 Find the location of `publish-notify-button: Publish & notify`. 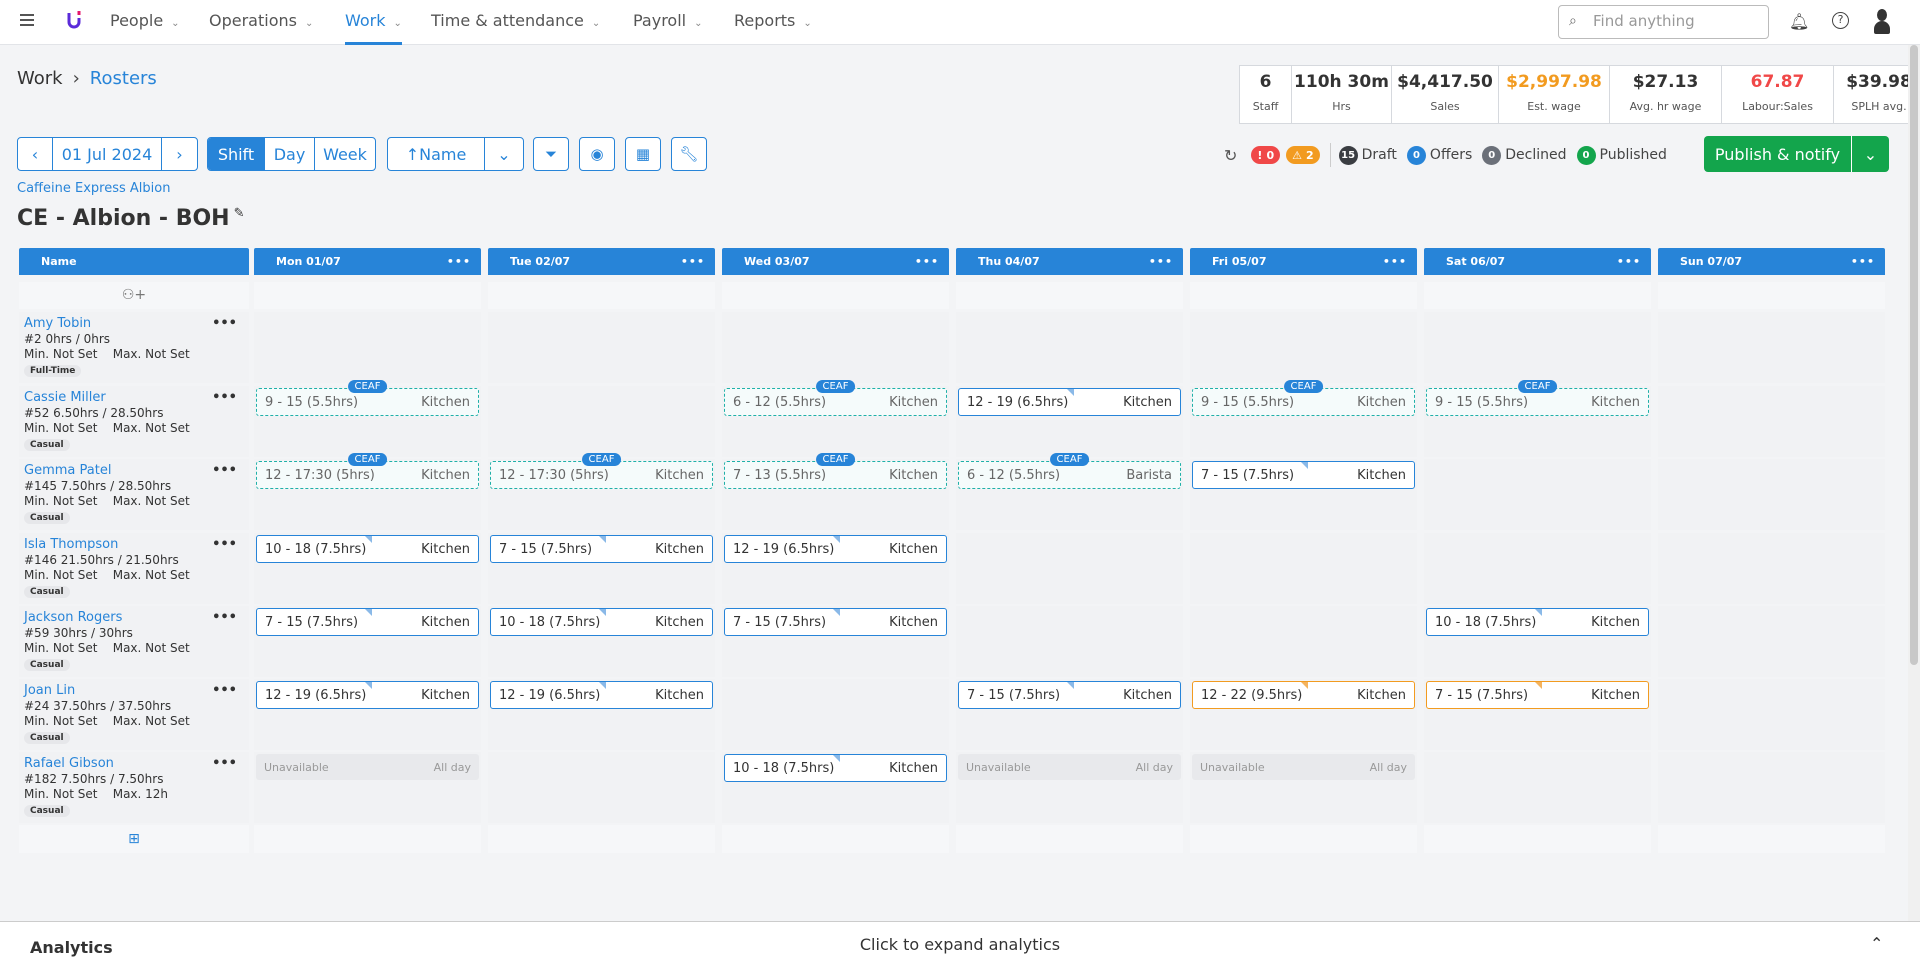

publish-notify-button: Publish & notify is located at coordinates (1778, 154).